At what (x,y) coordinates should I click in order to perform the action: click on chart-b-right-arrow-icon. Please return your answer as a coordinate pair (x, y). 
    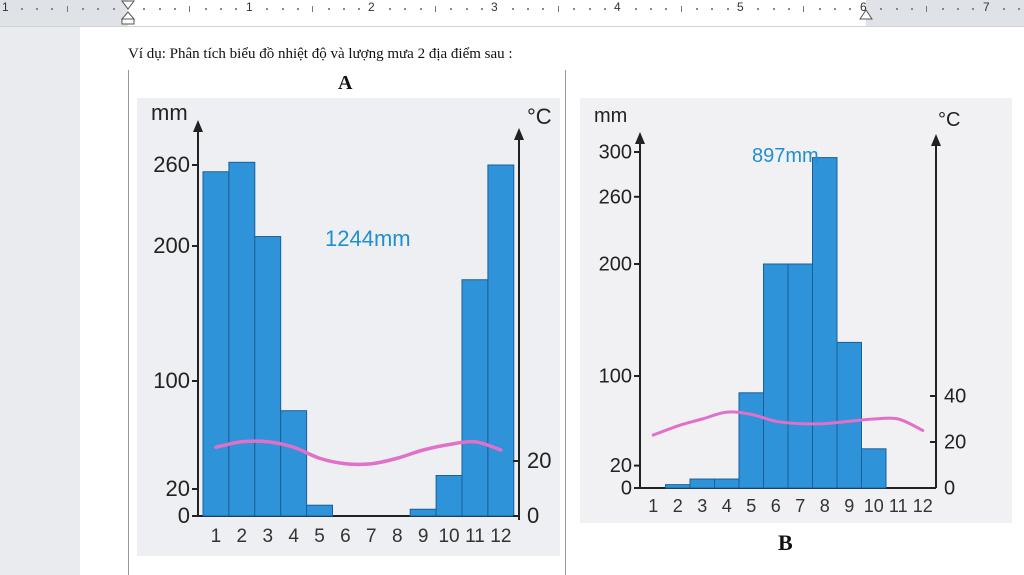
    Looking at the image, I should click on (936, 140).